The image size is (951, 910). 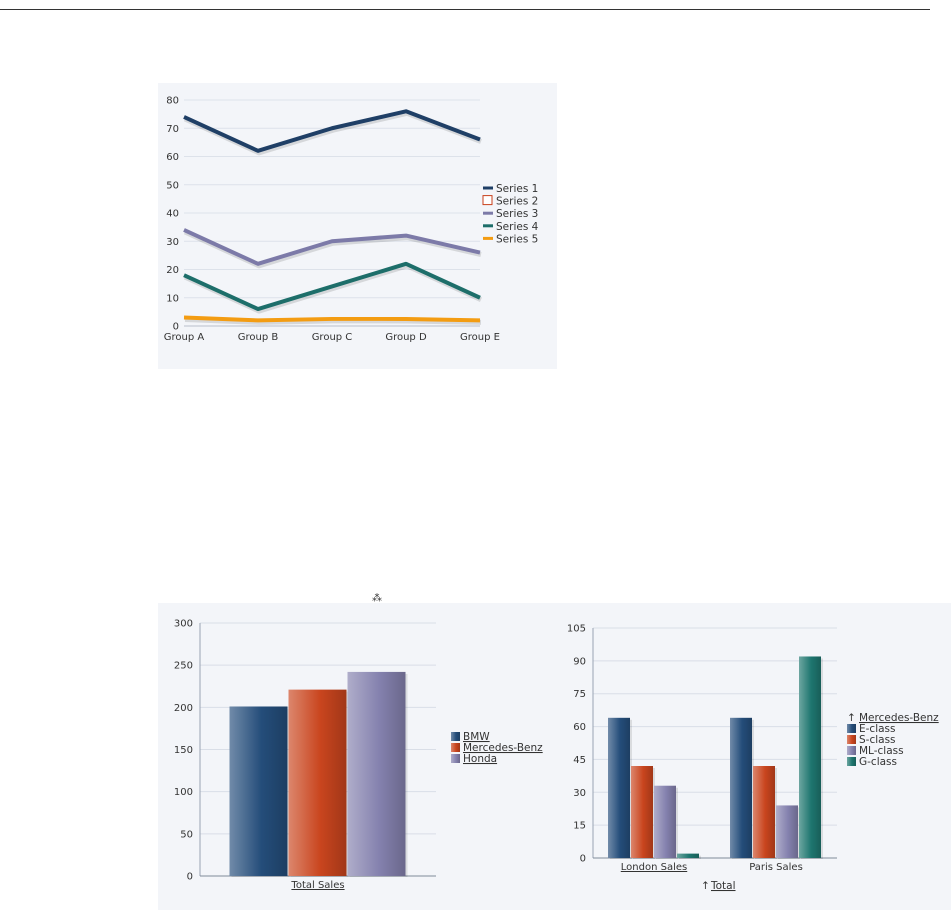 I want to click on x-category-label: Total Sales, so click(x=317, y=885).